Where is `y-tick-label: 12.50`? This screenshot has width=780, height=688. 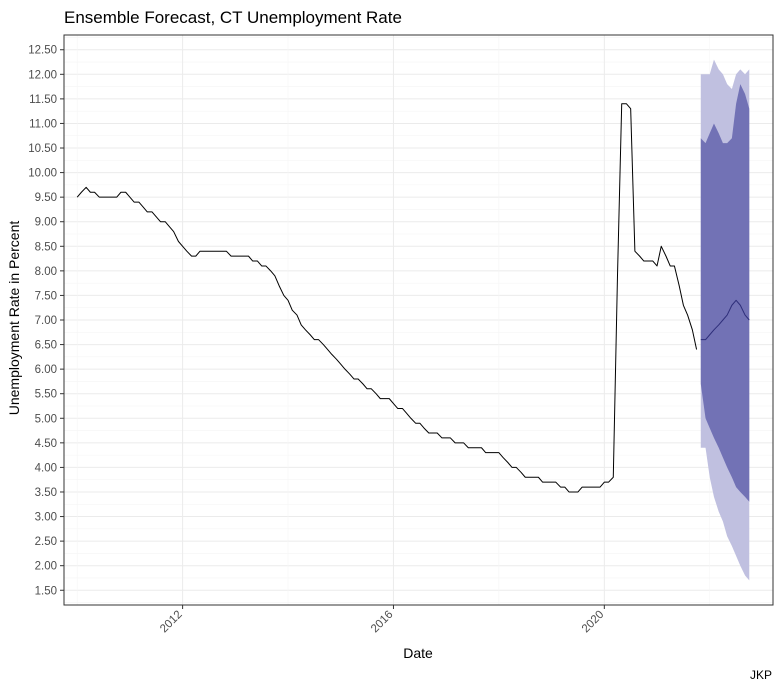 y-tick-label: 12.50 is located at coordinates (42, 51).